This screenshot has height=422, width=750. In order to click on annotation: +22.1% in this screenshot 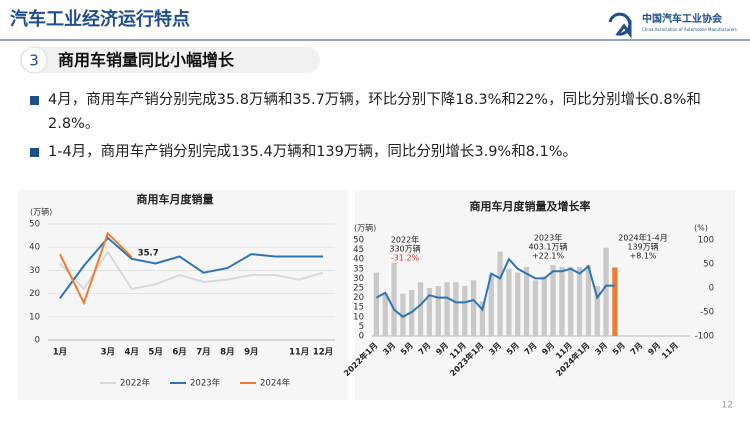, I will do `click(548, 256)`.